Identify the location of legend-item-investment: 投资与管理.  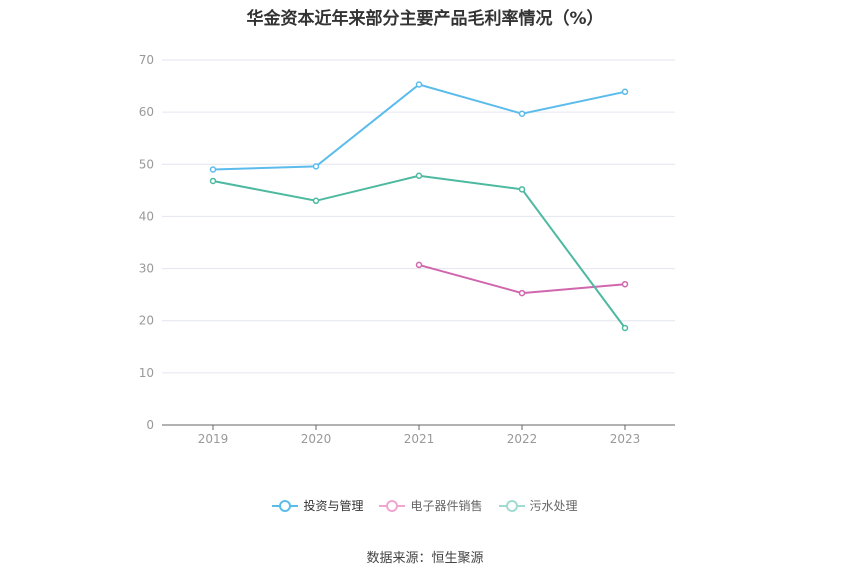
(317, 505).